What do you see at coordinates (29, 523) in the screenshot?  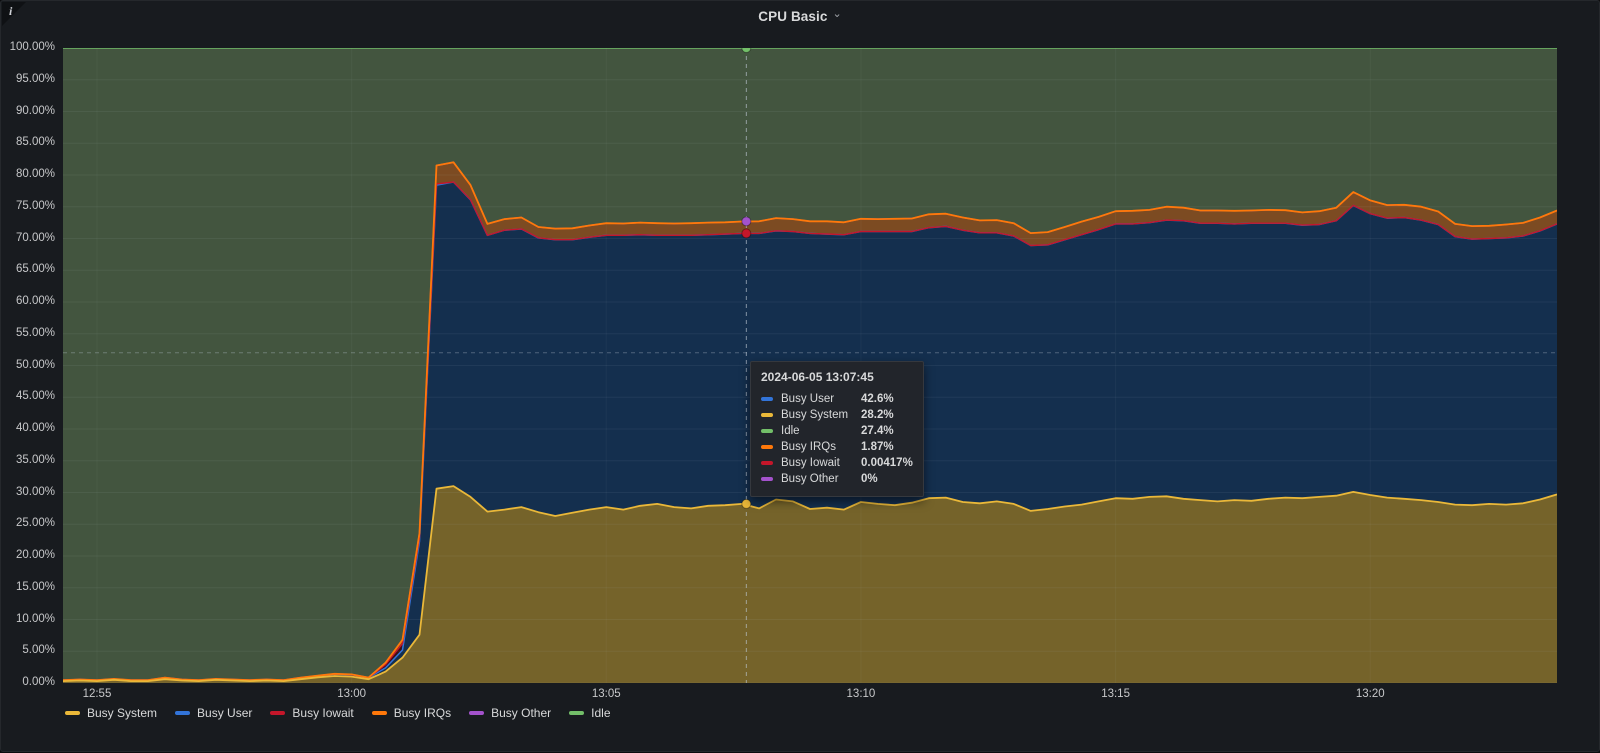 I see `y-axis-label: 25.00%` at bounding box center [29, 523].